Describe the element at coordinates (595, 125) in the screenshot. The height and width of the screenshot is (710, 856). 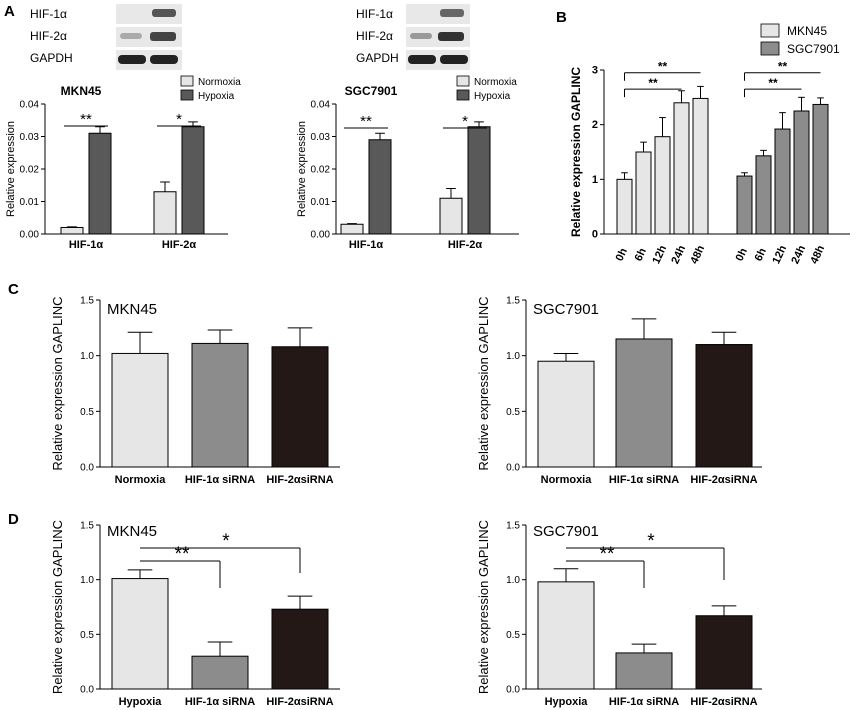
I see `y-tick-label: 2` at that location.